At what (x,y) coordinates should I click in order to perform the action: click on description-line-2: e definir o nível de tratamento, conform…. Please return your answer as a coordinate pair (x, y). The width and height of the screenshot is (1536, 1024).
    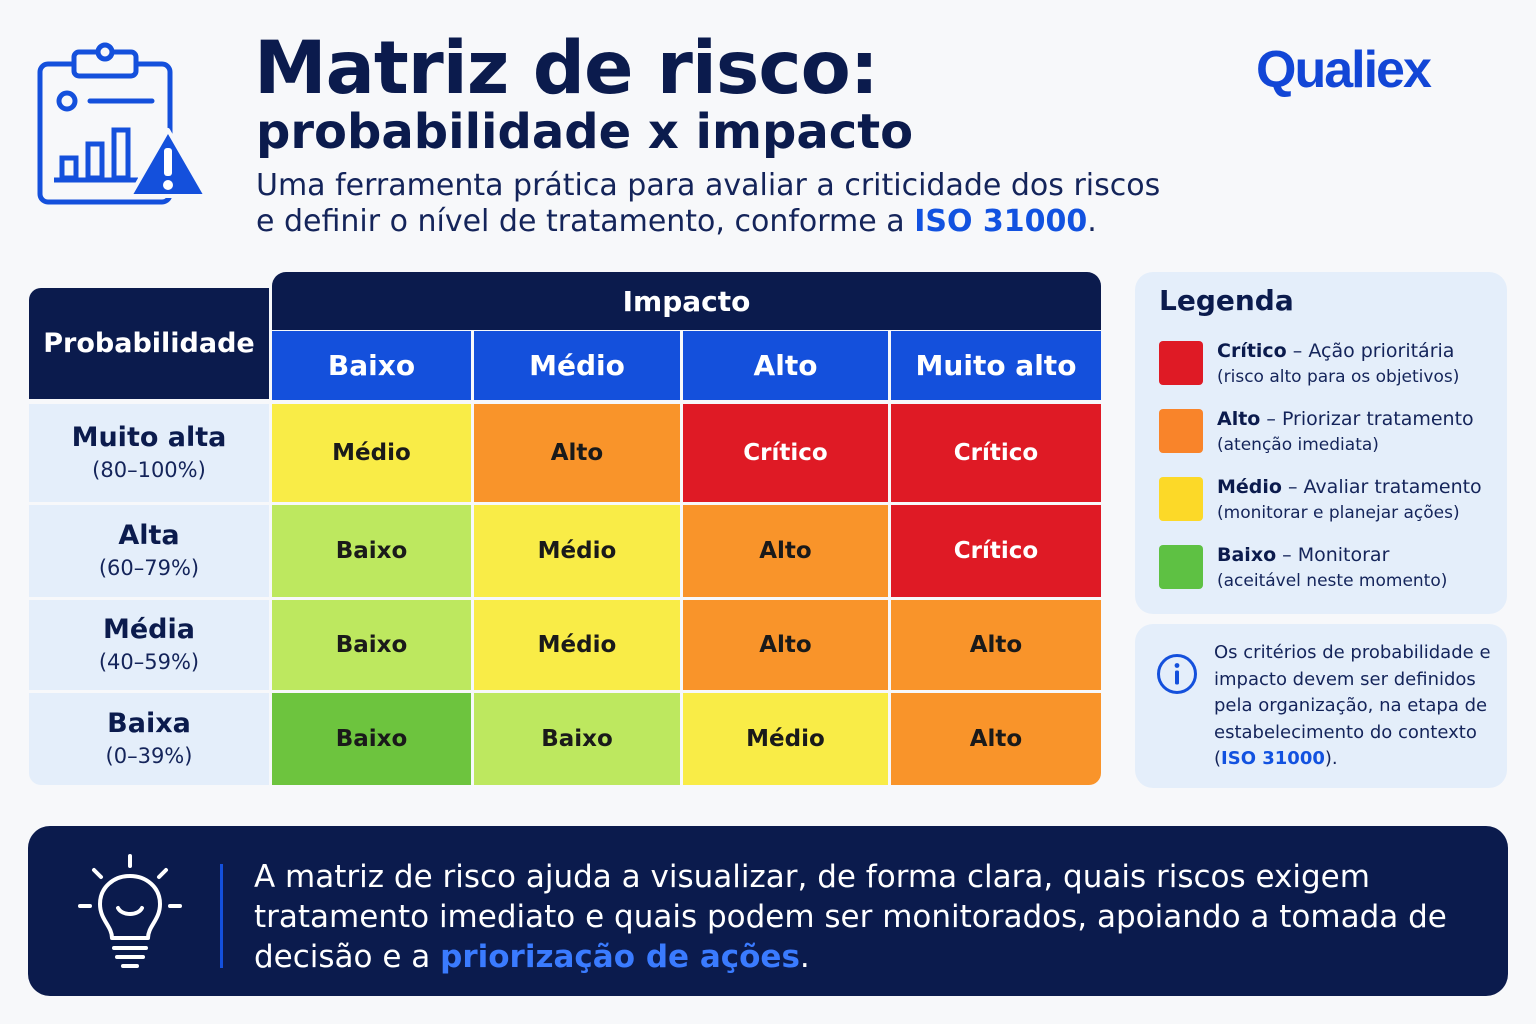
    Looking at the image, I should click on (708, 222).